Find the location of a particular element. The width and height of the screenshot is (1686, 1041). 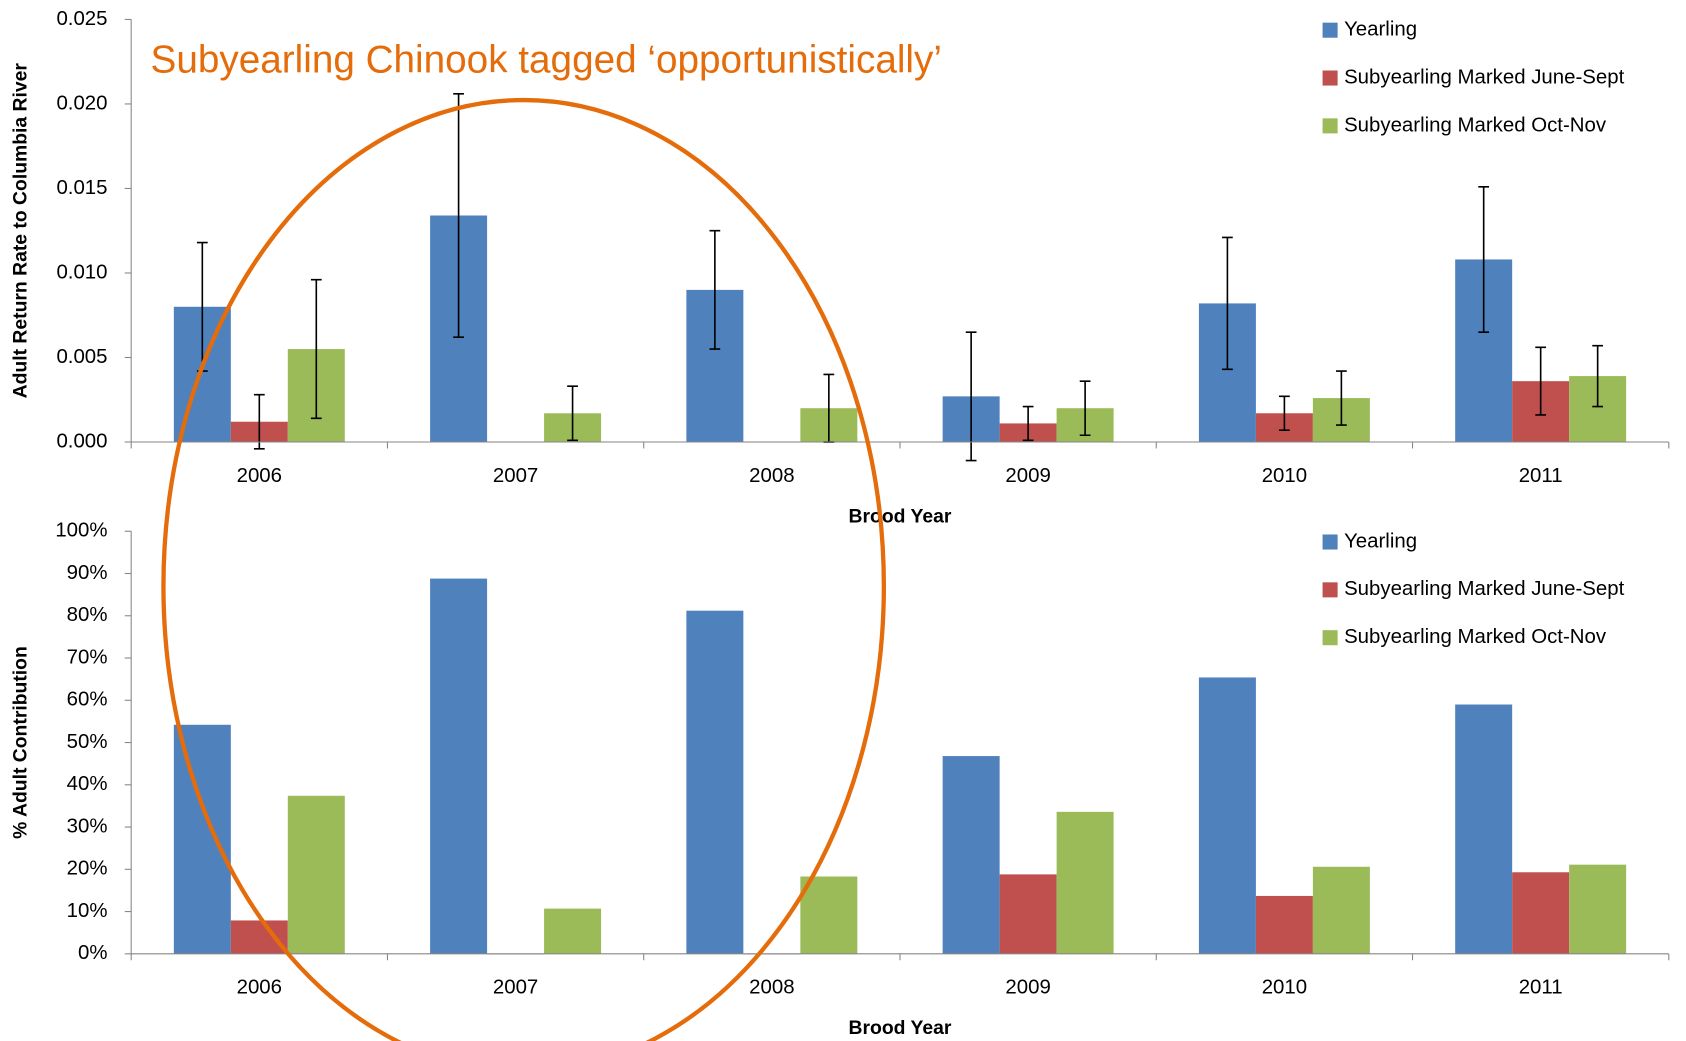

y-tick-label: 10% is located at coordinates (87, 911).